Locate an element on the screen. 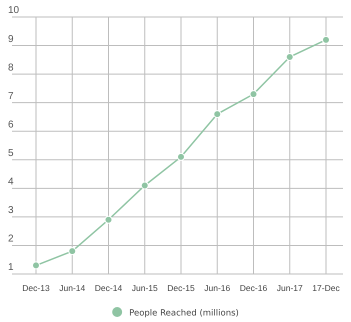 This screenshot has height=322, width=351. y-tick-label: 1 is located at coordinates (11, 268).